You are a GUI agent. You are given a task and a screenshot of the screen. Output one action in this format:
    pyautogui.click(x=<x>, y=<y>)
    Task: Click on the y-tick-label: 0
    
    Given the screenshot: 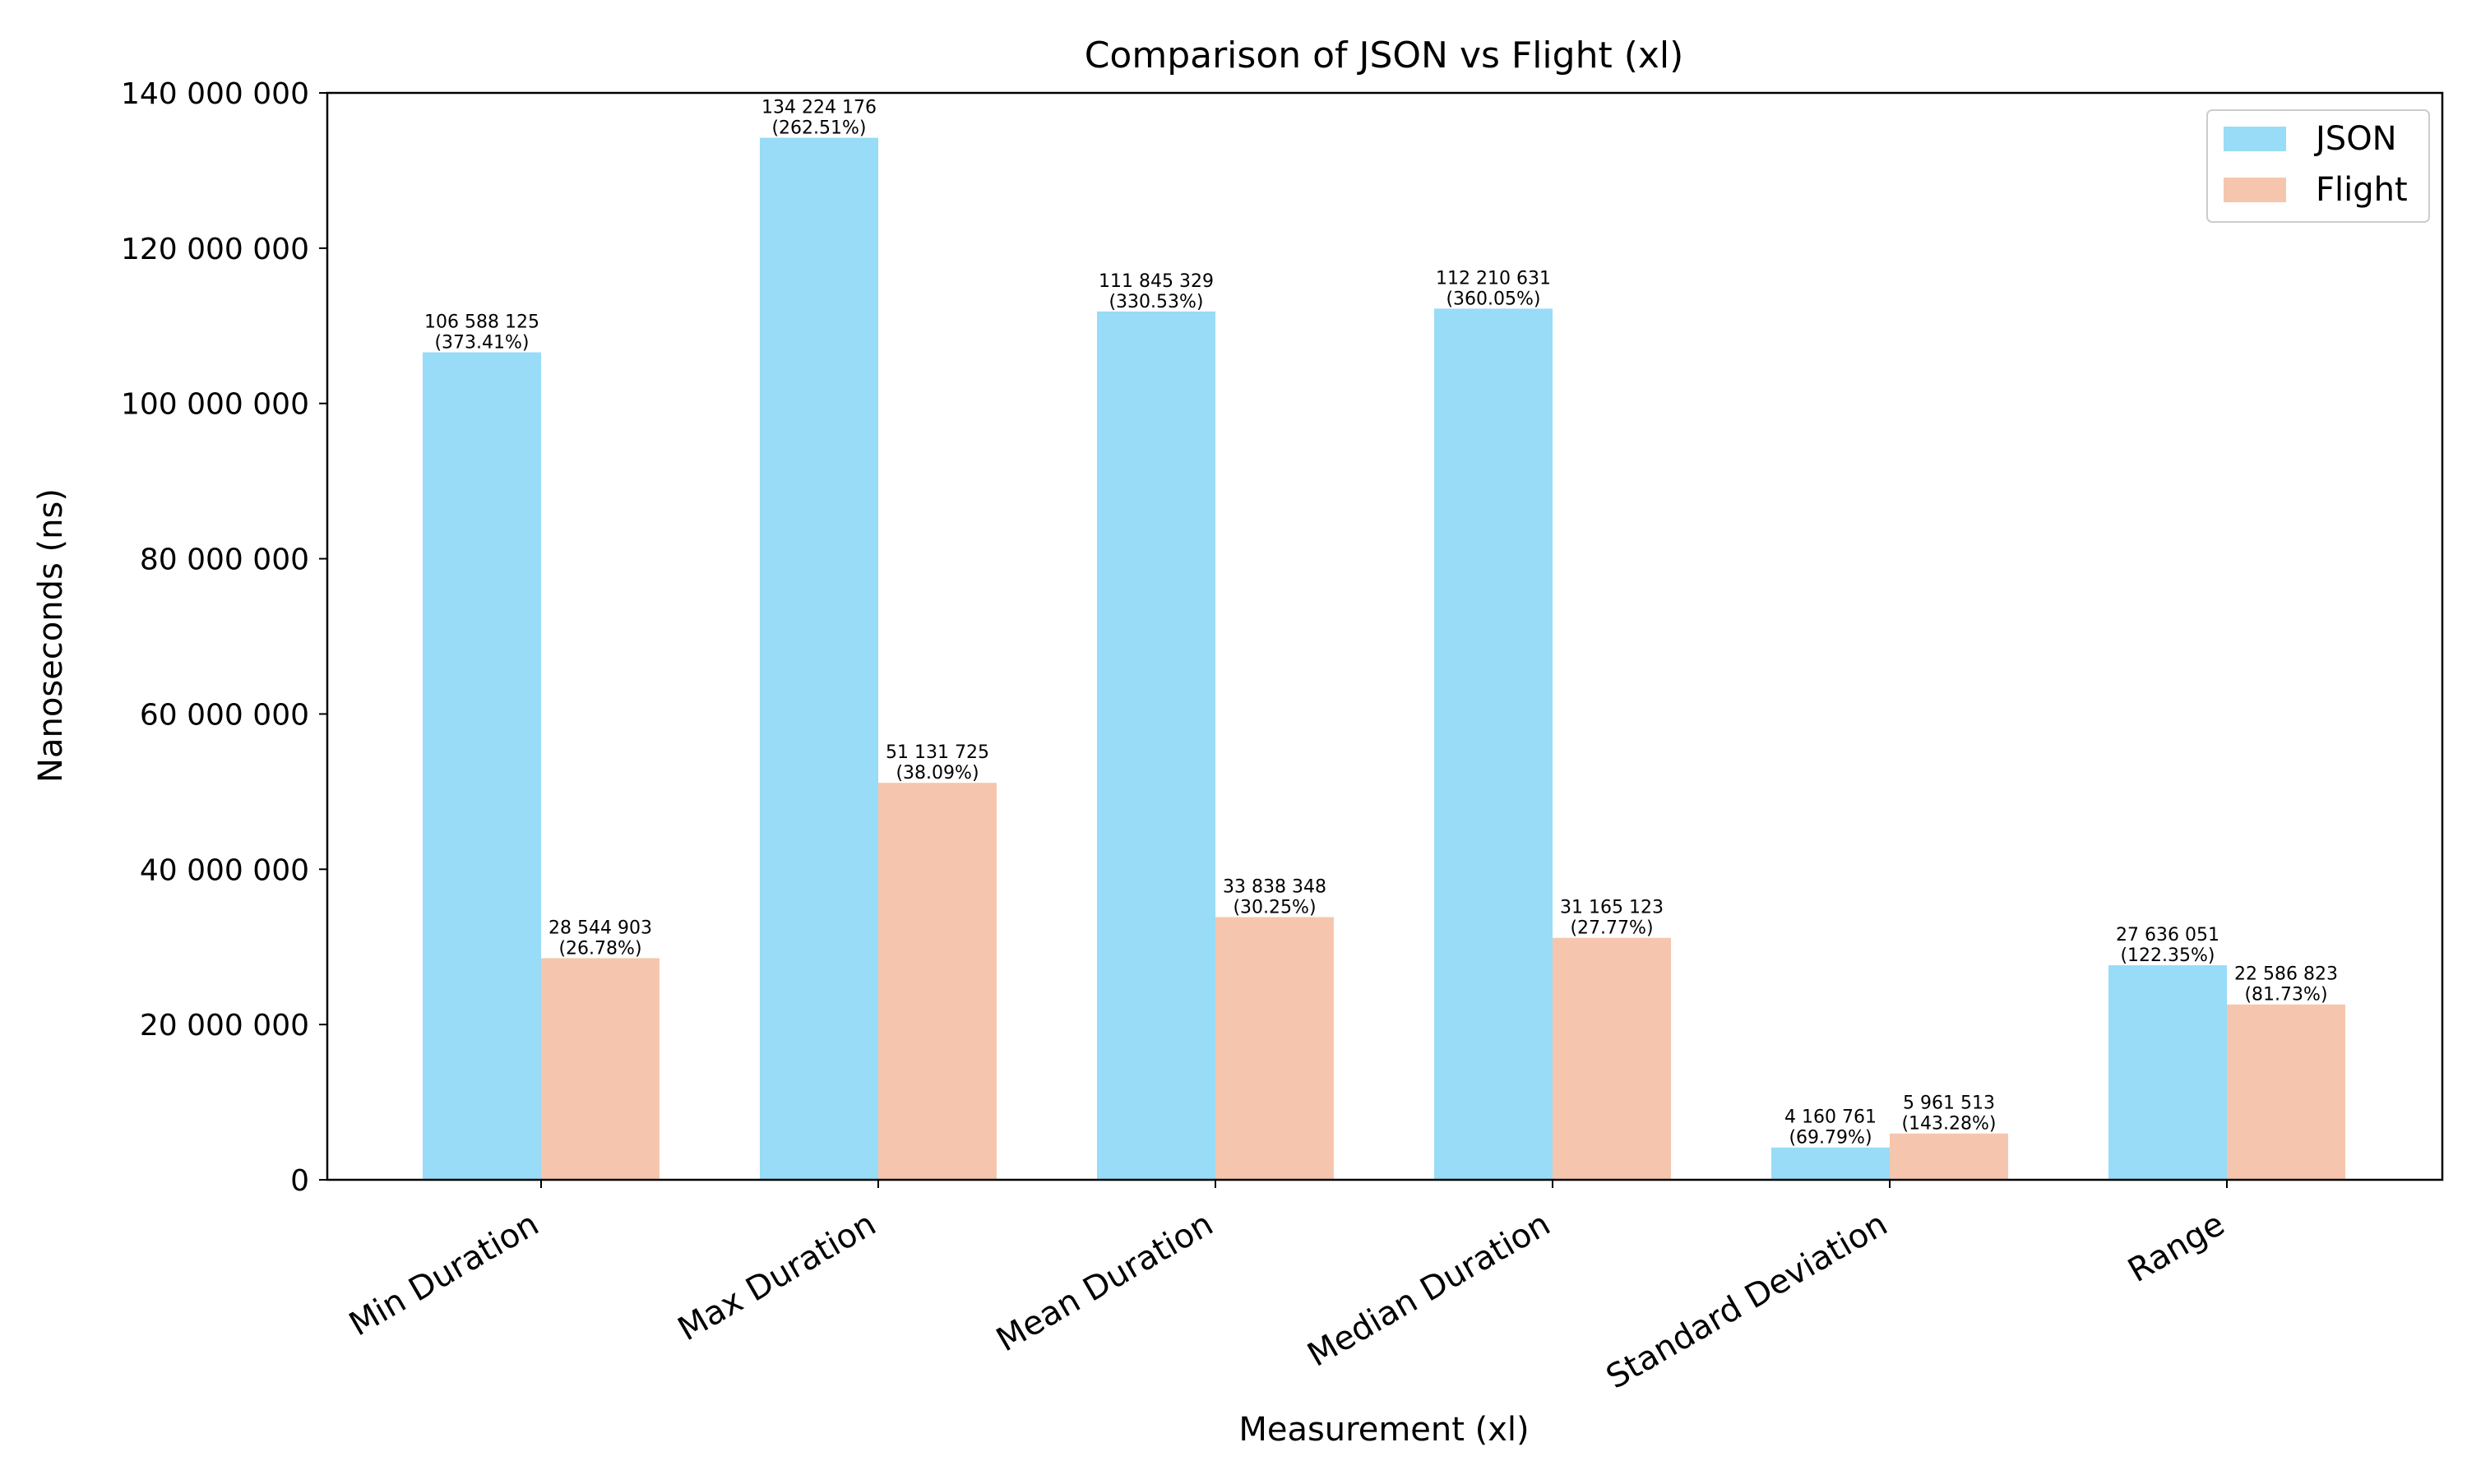 What is the action you would take?
    pyautogui.click(x=299, y=1181)
    